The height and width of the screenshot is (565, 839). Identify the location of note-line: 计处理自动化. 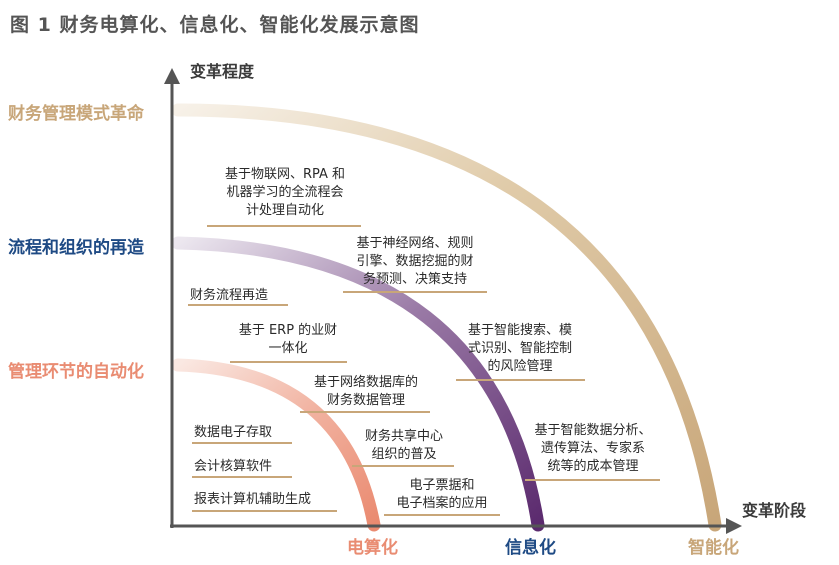
(284, 210).